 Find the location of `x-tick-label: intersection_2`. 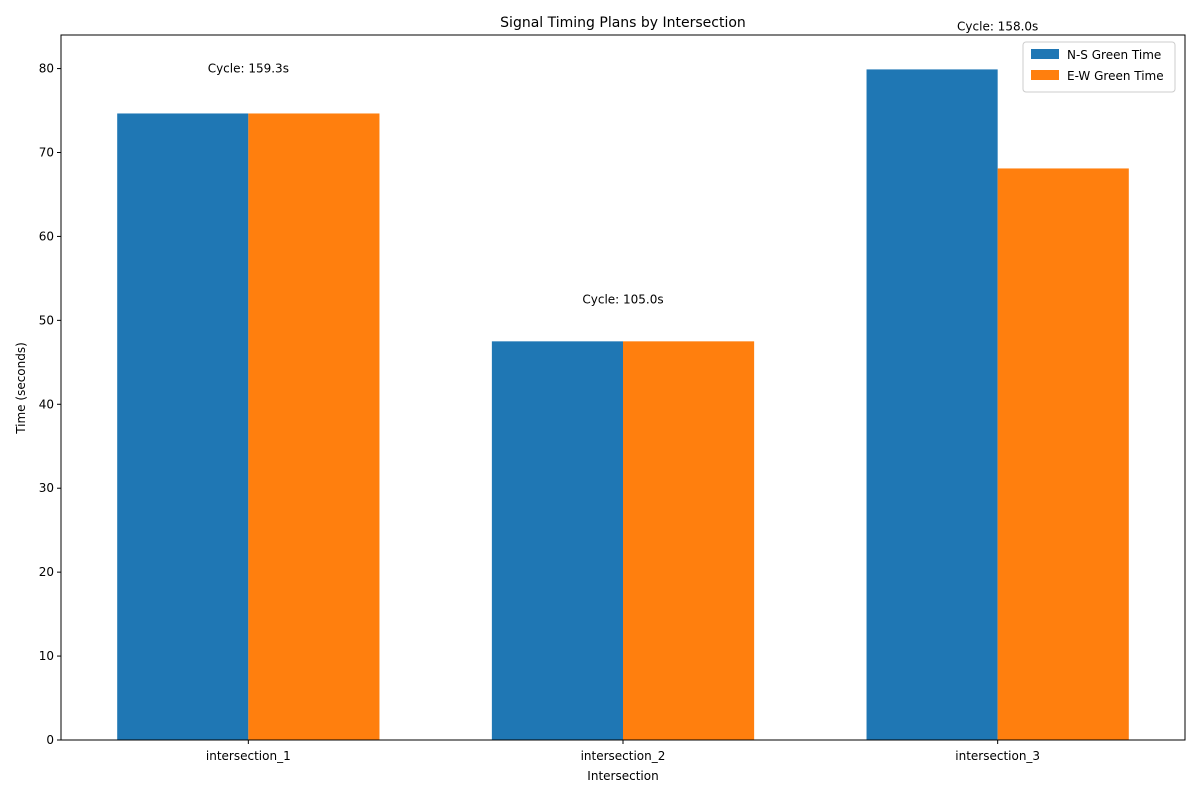

x-tick-label: intersection_2 is located at coordinates (623, 756).